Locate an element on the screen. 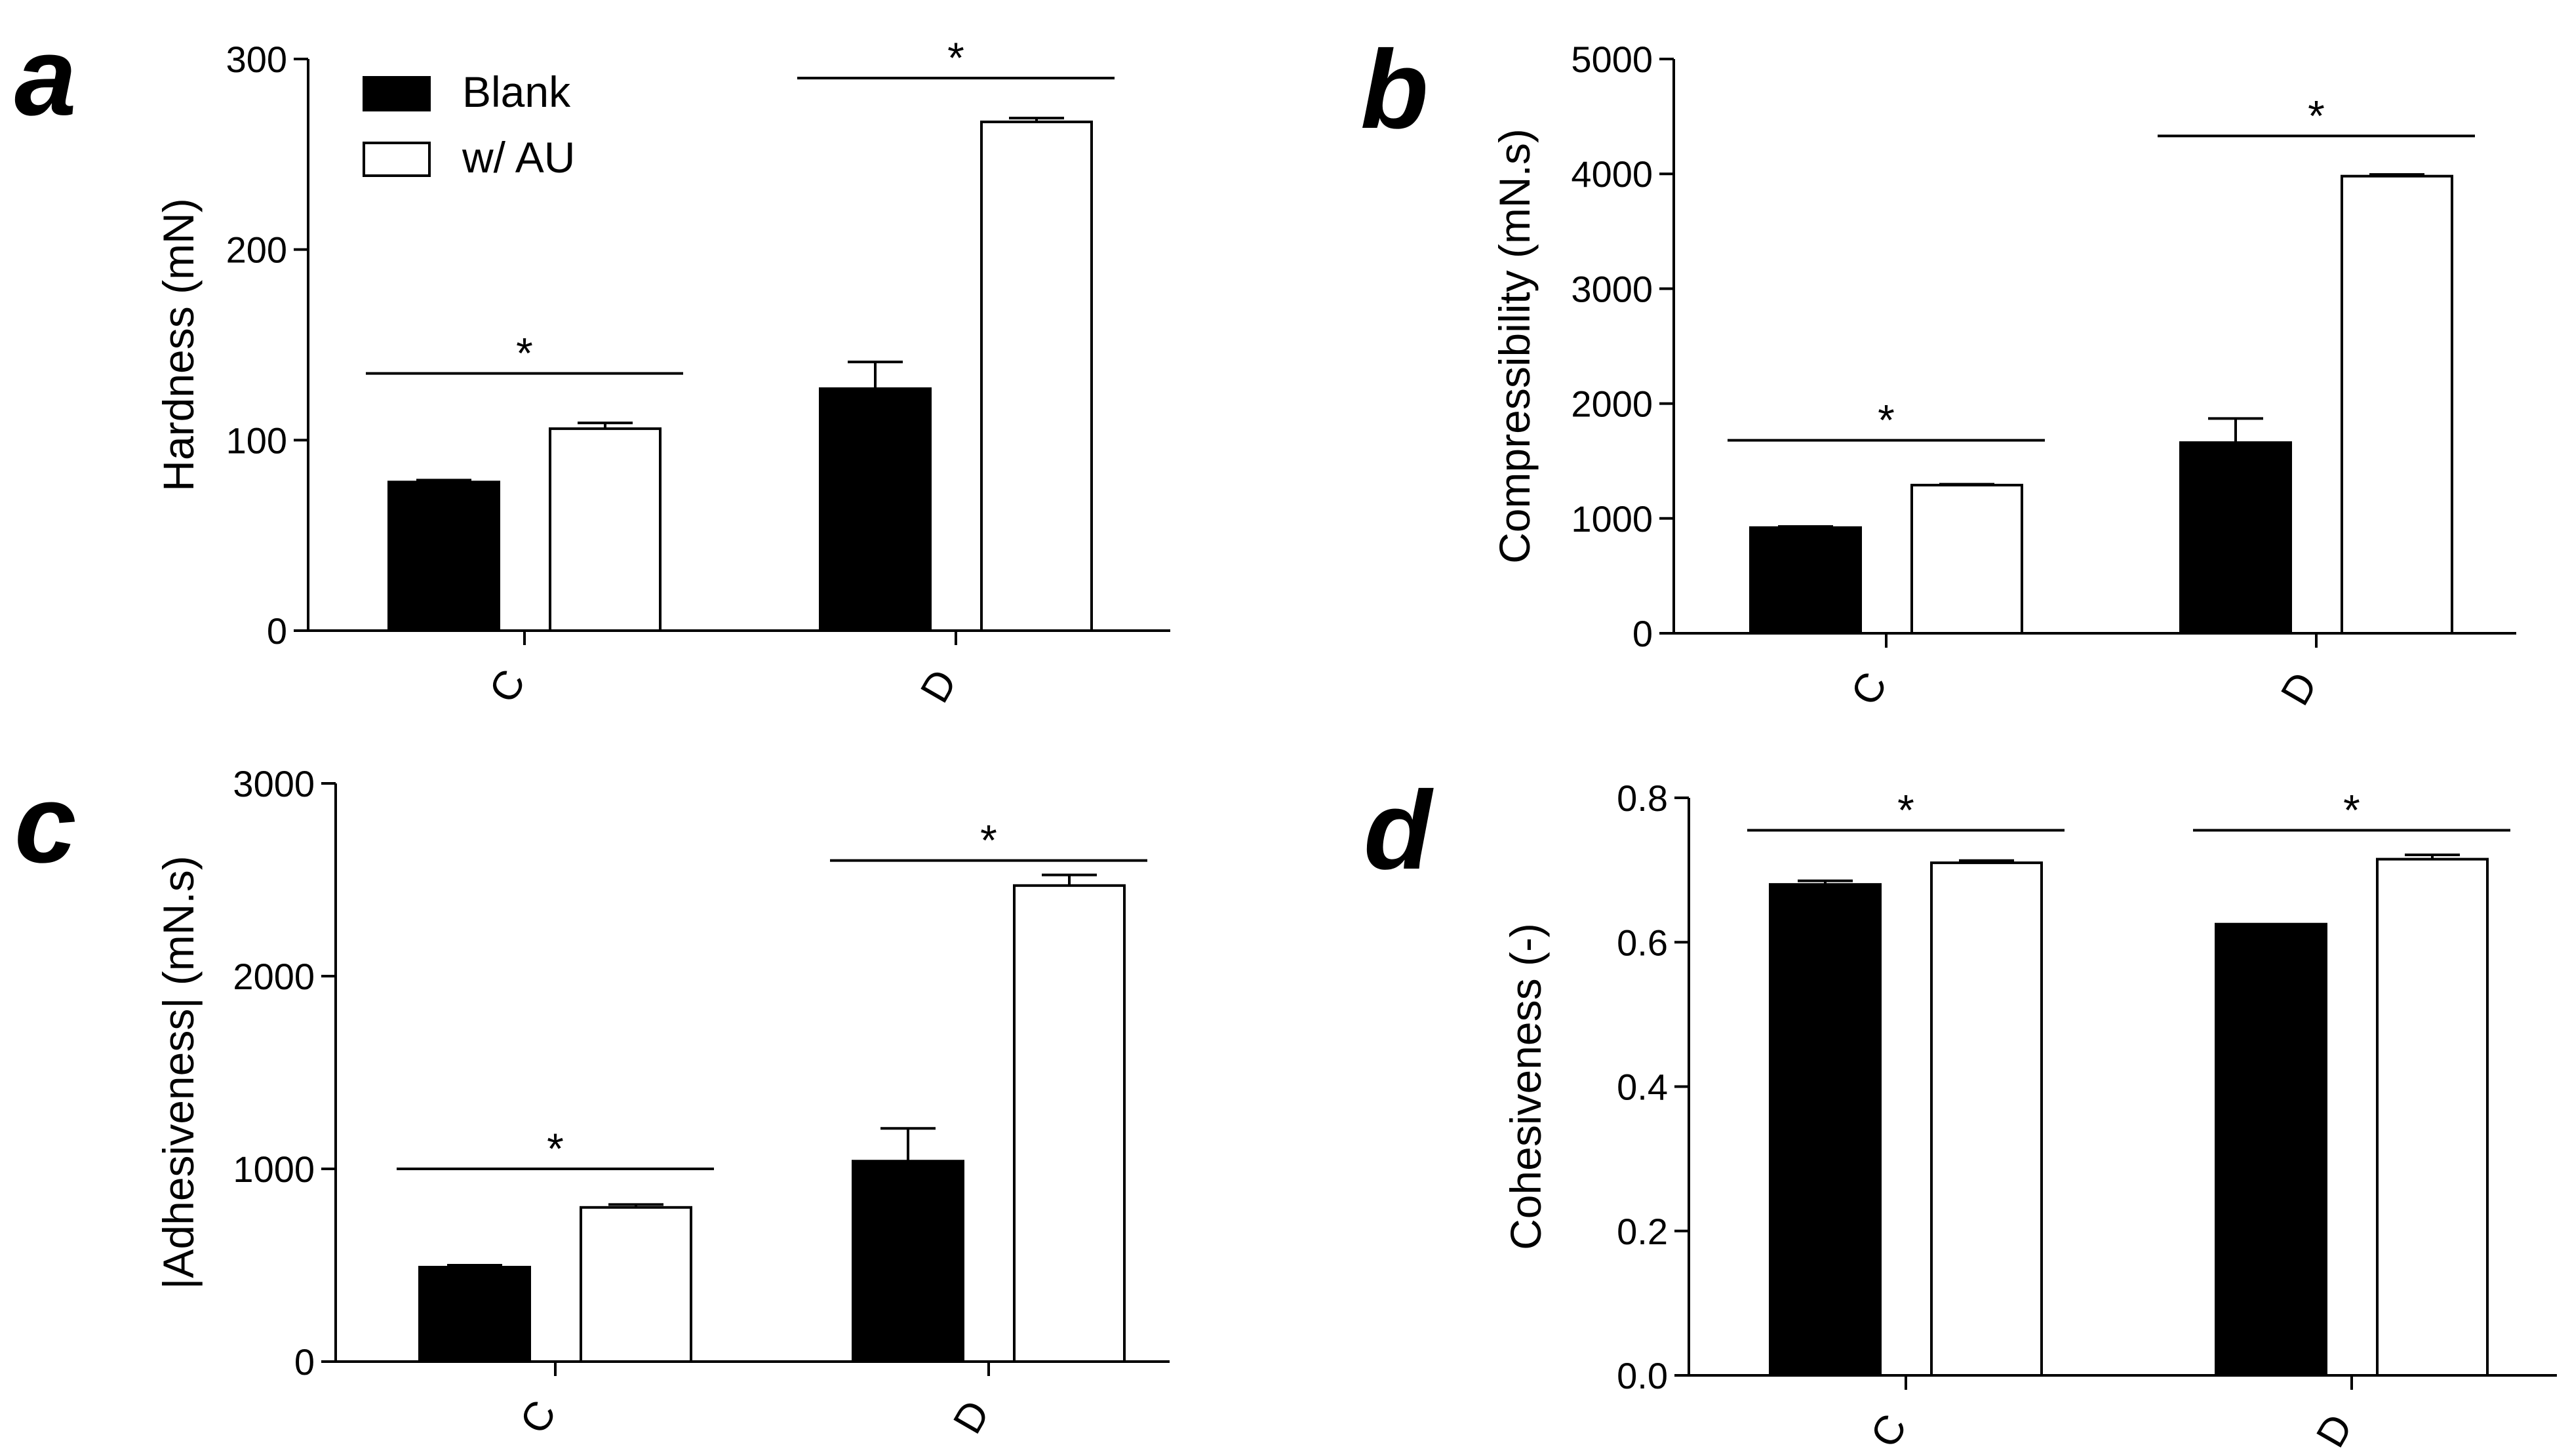 The width and height of the screenshot is (2570, 1456). y-tick-label: 0.8 is located at coordinates (1642, 798).